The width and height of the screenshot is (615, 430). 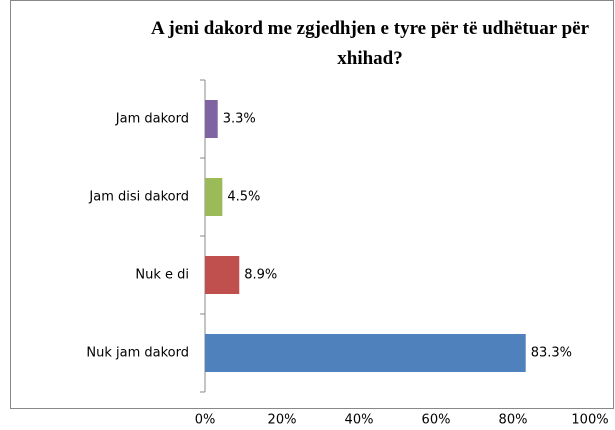 I want to click on y-tick-label: Nuk e di, so click(x=162, y=275).